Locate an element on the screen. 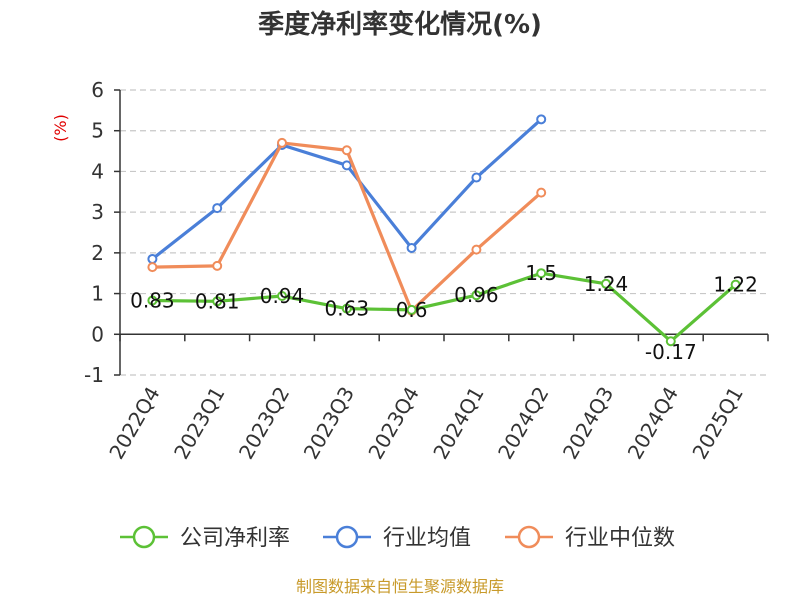  x-tick-label: 2024Q4 is located at coordinates (653, 423).